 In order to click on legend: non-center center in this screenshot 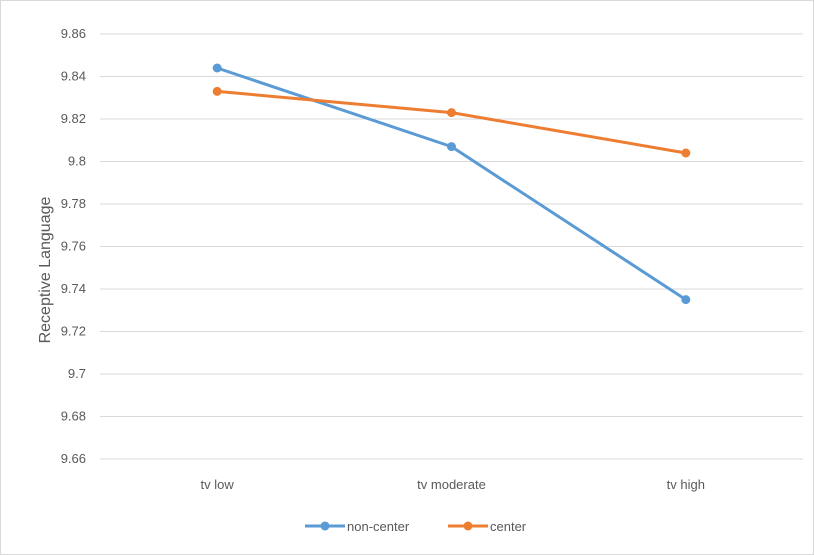, I will do `click(416, 526)`.